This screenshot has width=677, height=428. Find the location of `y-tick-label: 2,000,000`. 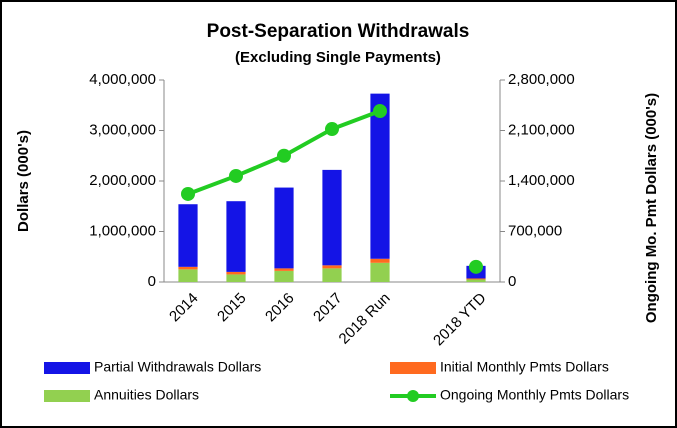

y-tick-label: 2,000,000 is located at coordinates (122, 180).